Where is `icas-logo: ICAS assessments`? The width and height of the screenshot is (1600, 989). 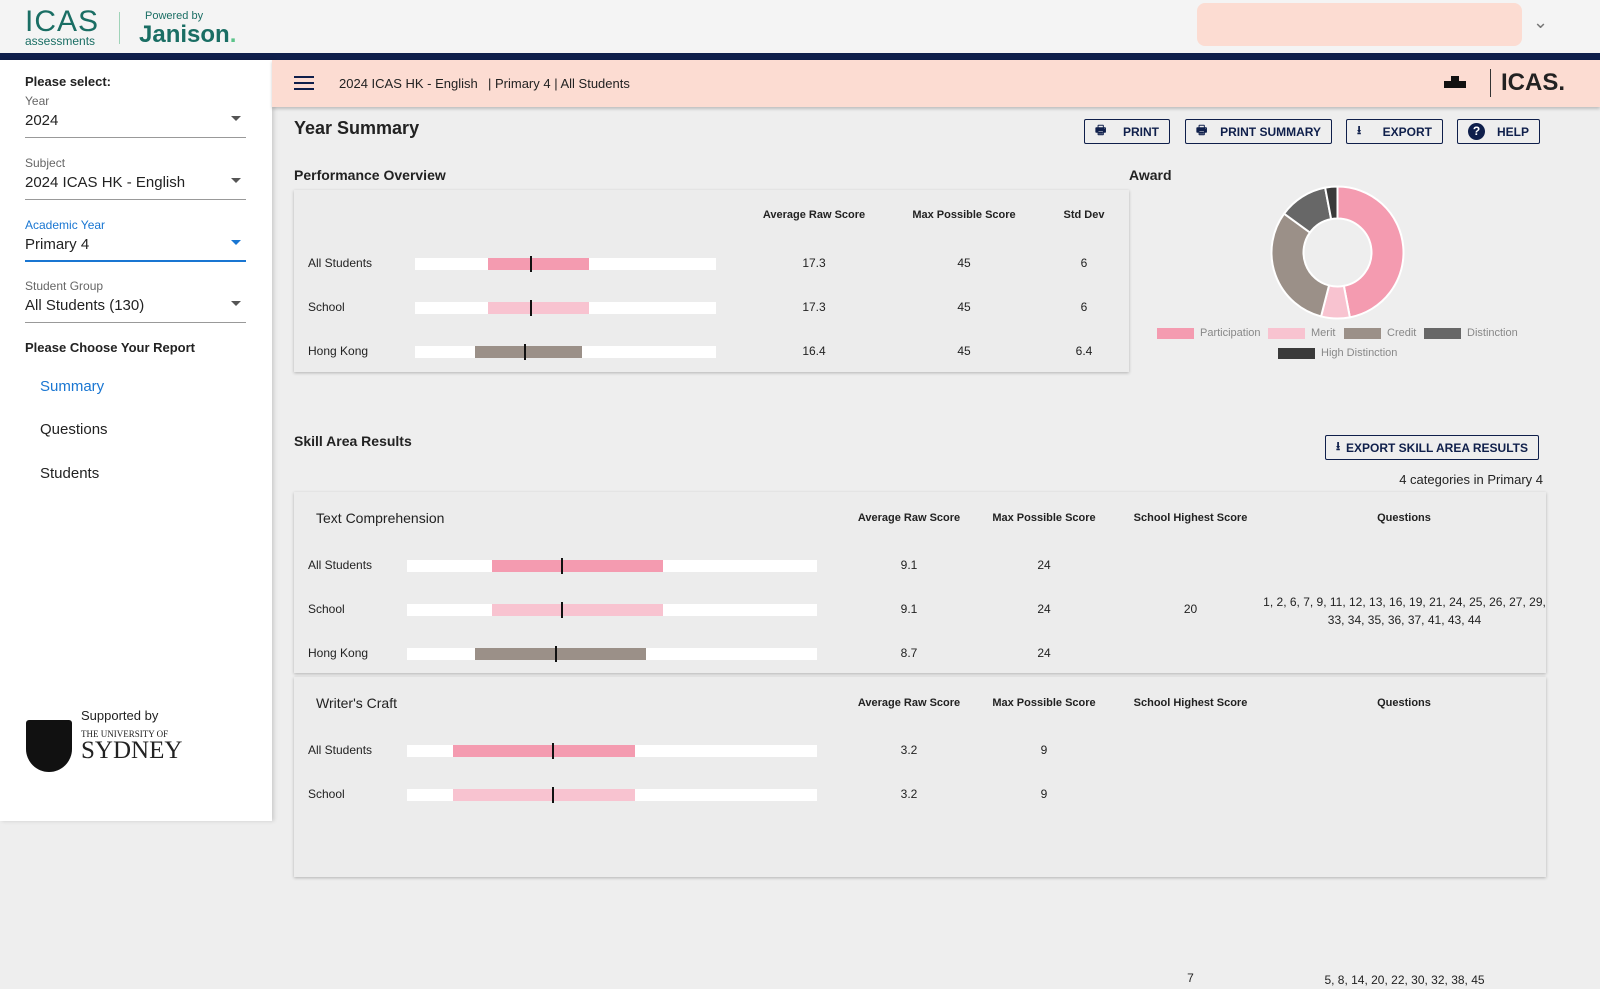
icas-logo: ICAS assessments is located at coordinates (62, 26).